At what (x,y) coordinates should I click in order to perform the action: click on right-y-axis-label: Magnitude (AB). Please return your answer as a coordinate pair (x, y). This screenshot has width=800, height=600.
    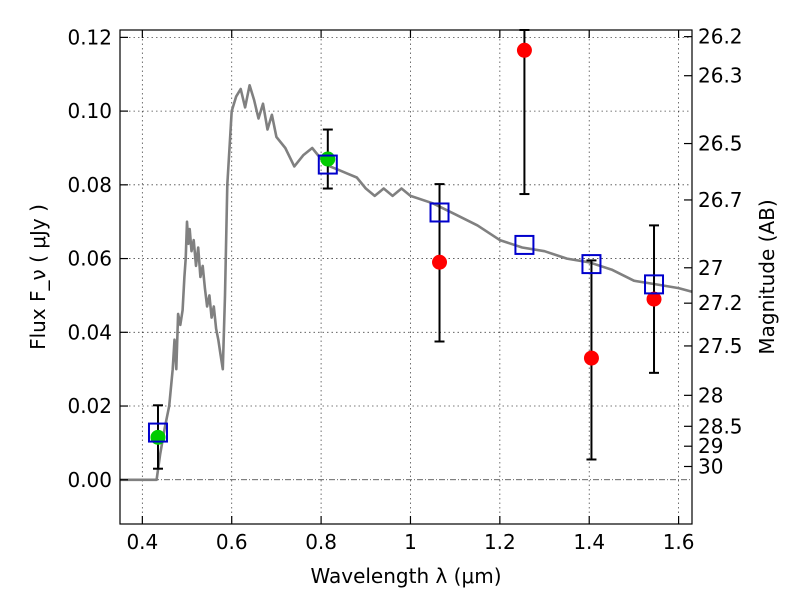
    Looking at the image, I should click on (767, 276).